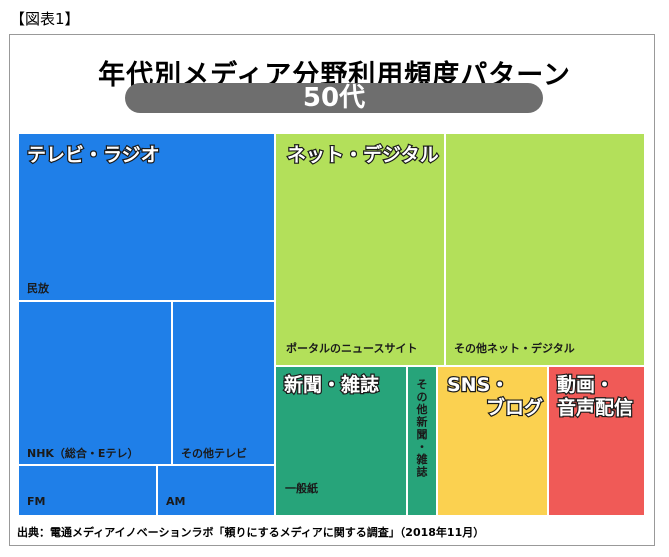  I want to click on group-label-video: 動画・, so click(585, 385).